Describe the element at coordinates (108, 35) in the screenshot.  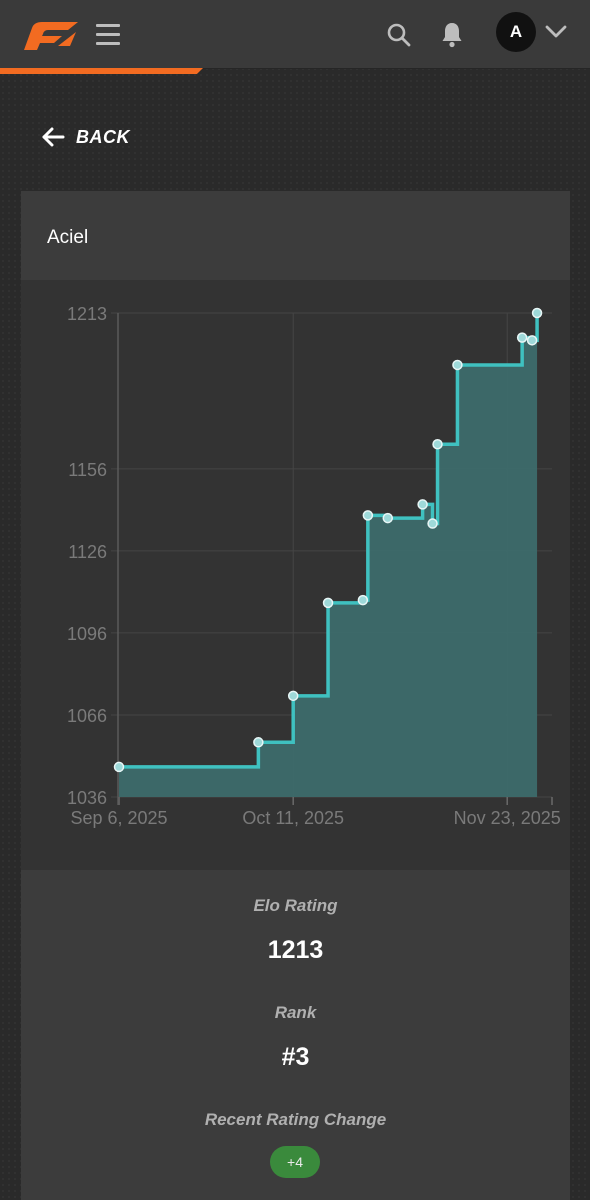
I see `hamburger-menu-icon` at that location.